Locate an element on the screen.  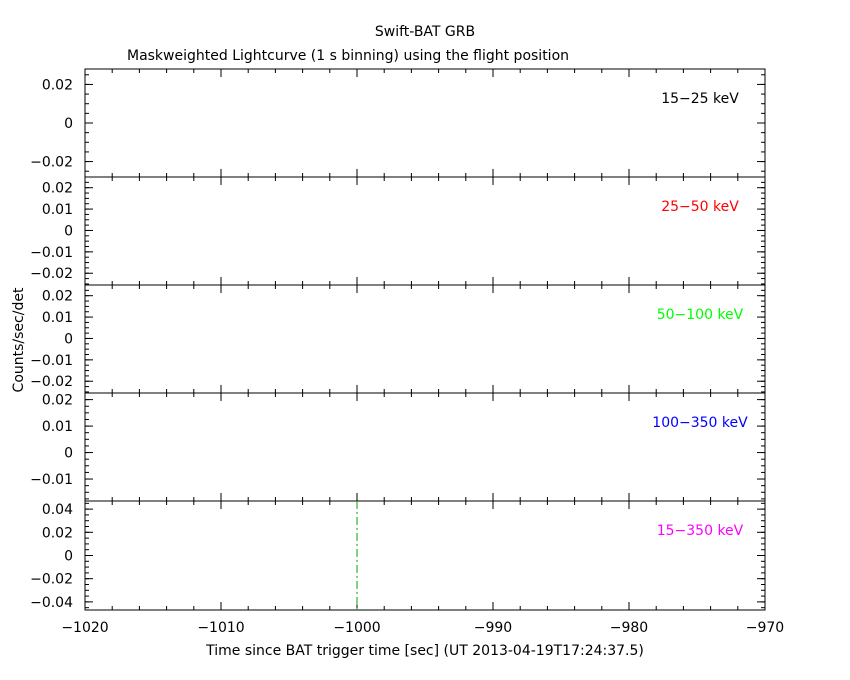
x-tick-label: −990 is located at coordinates (493, 628).